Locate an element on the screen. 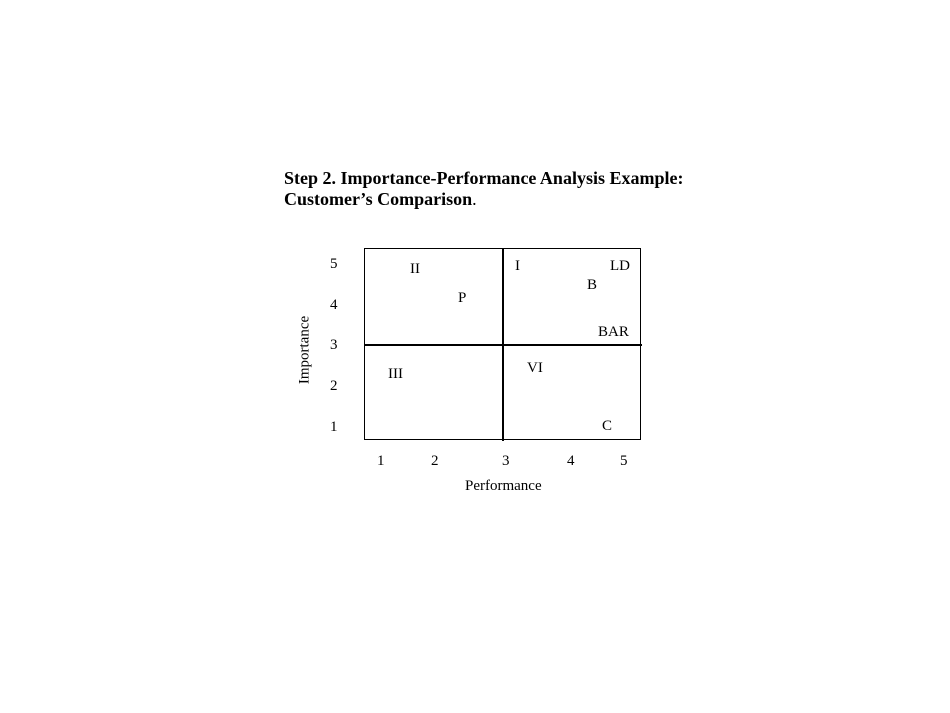 The image size is (950, 713). y-tick-label: 2 is located at coordinates (334, 386).